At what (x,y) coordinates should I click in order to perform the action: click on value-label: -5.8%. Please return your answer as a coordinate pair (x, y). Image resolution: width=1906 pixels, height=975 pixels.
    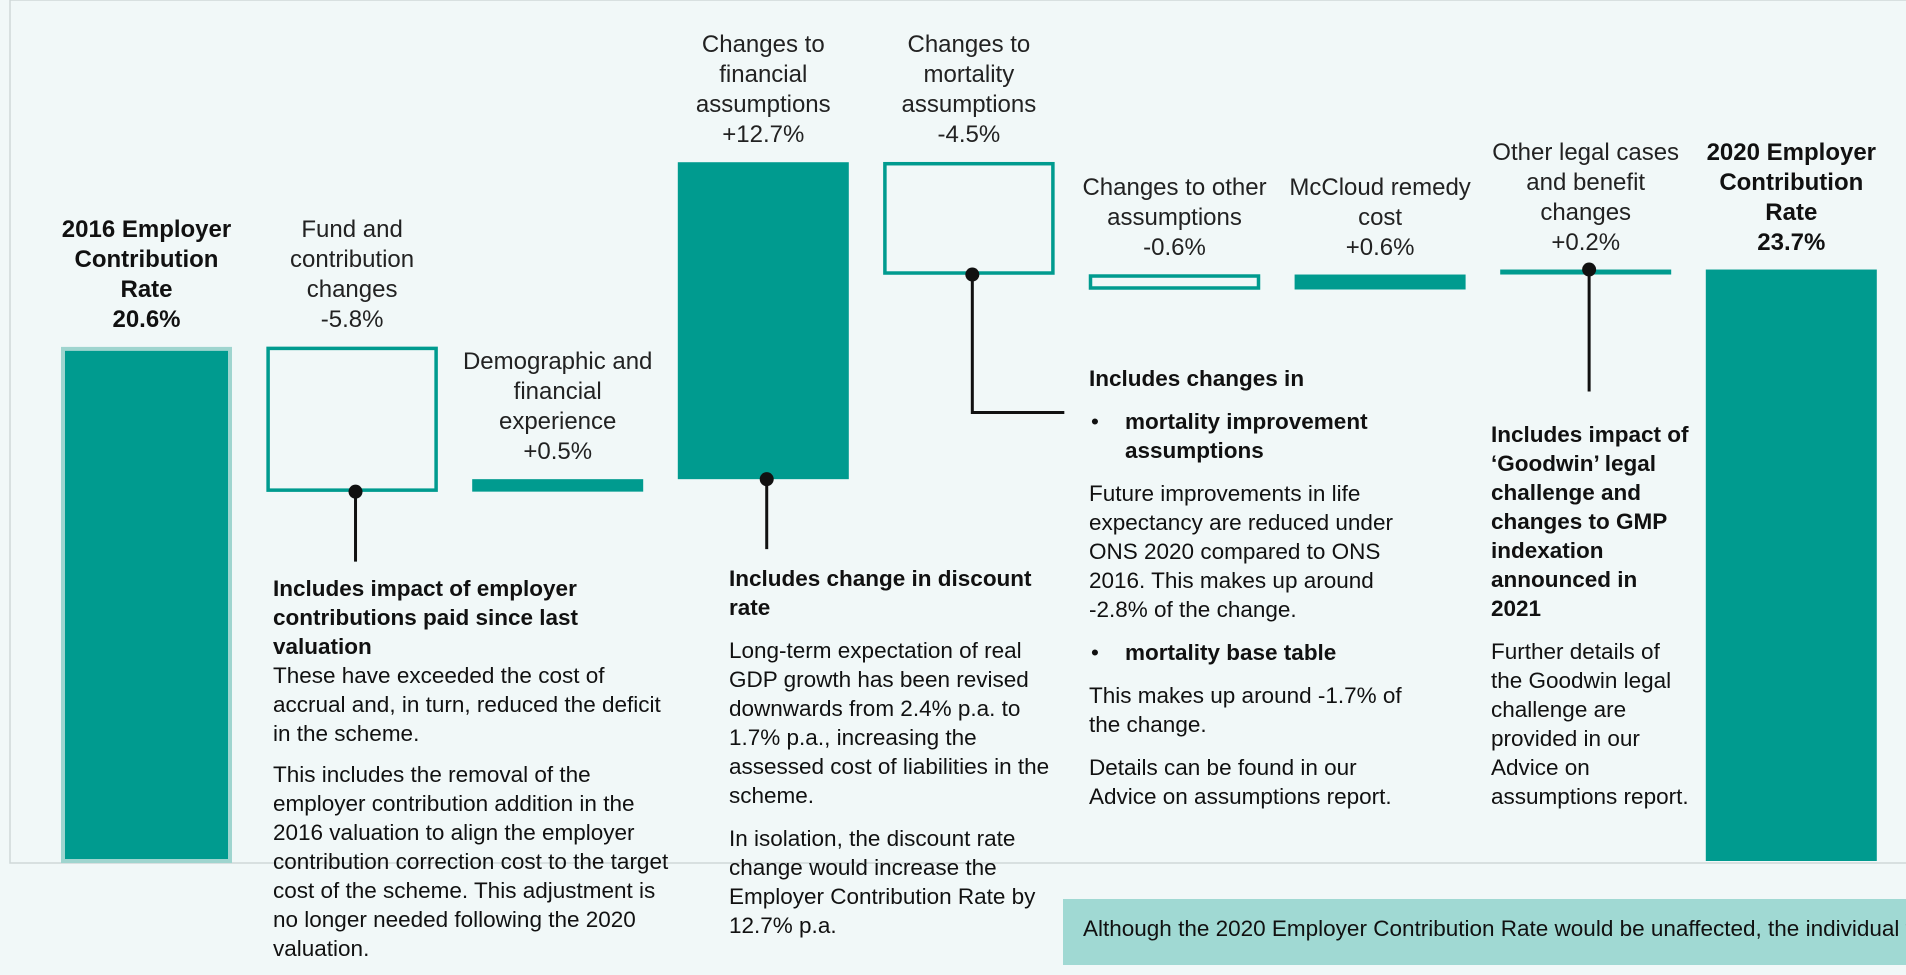
    Looking at the image, I should click on (352, 319).